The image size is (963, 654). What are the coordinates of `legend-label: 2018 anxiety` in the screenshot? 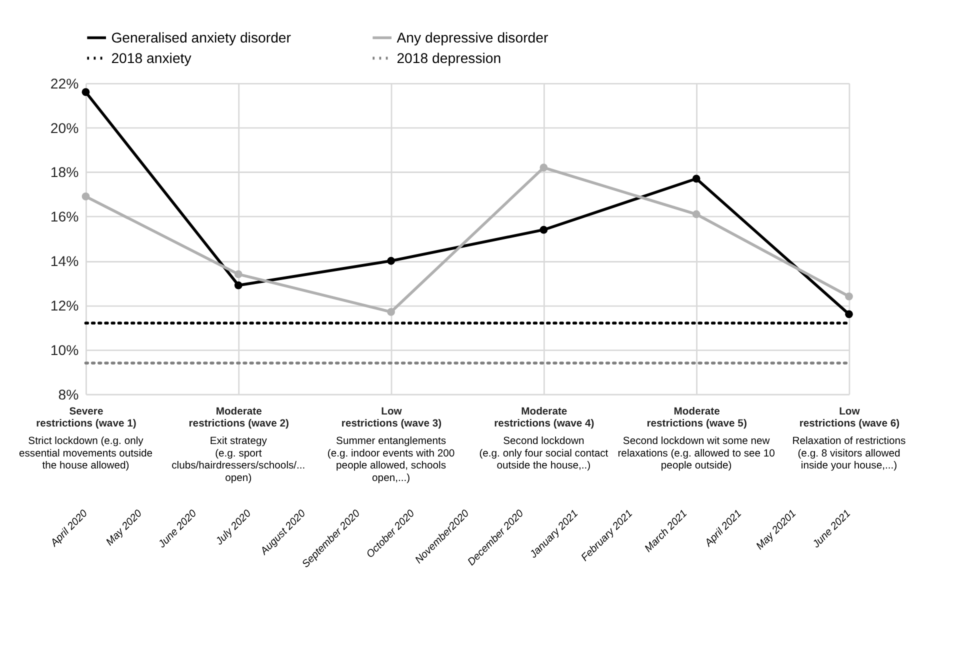 It's located at (151, 58).